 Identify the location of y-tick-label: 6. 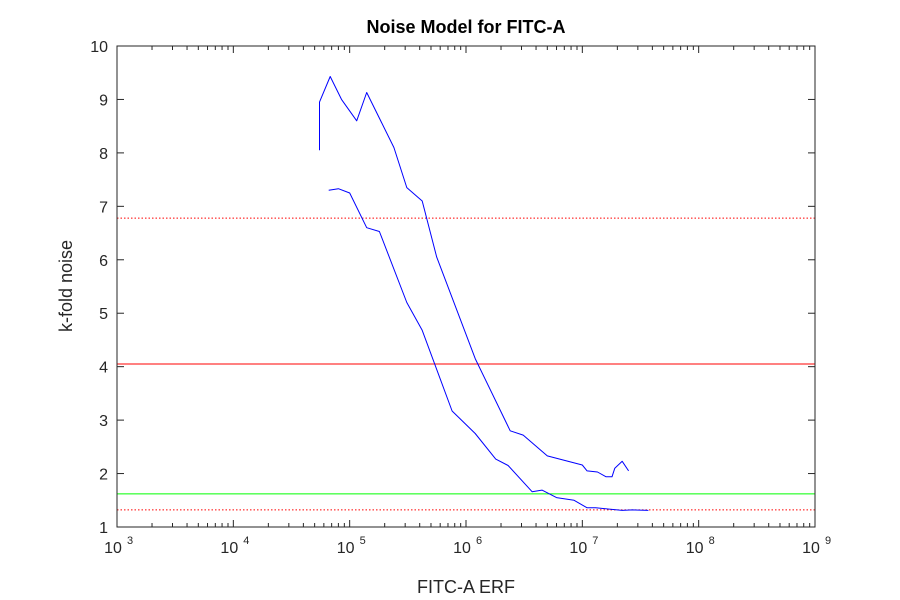
(103, 261).